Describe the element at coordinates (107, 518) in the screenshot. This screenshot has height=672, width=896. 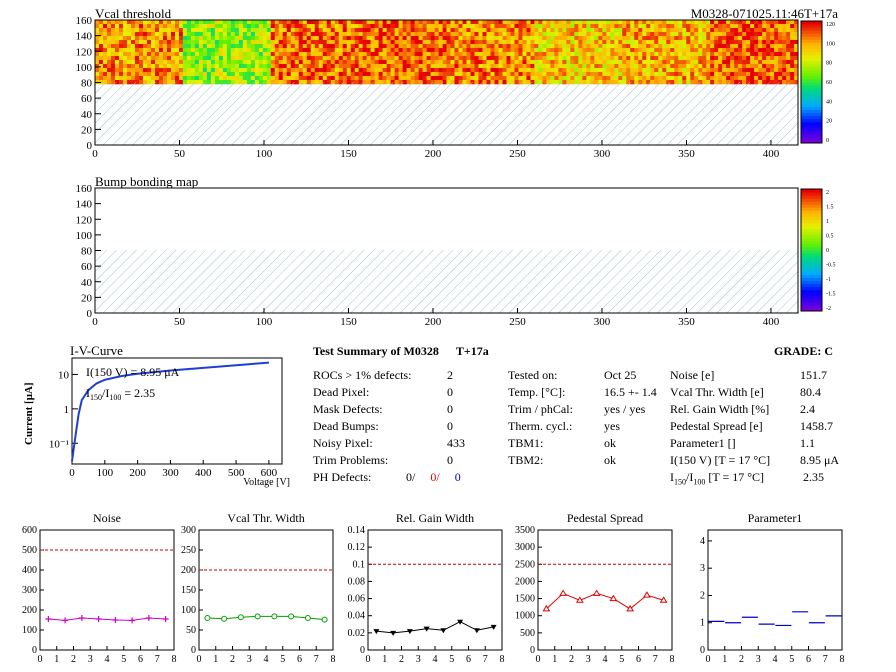
I see `mini-plot-title: Noise` at that location.